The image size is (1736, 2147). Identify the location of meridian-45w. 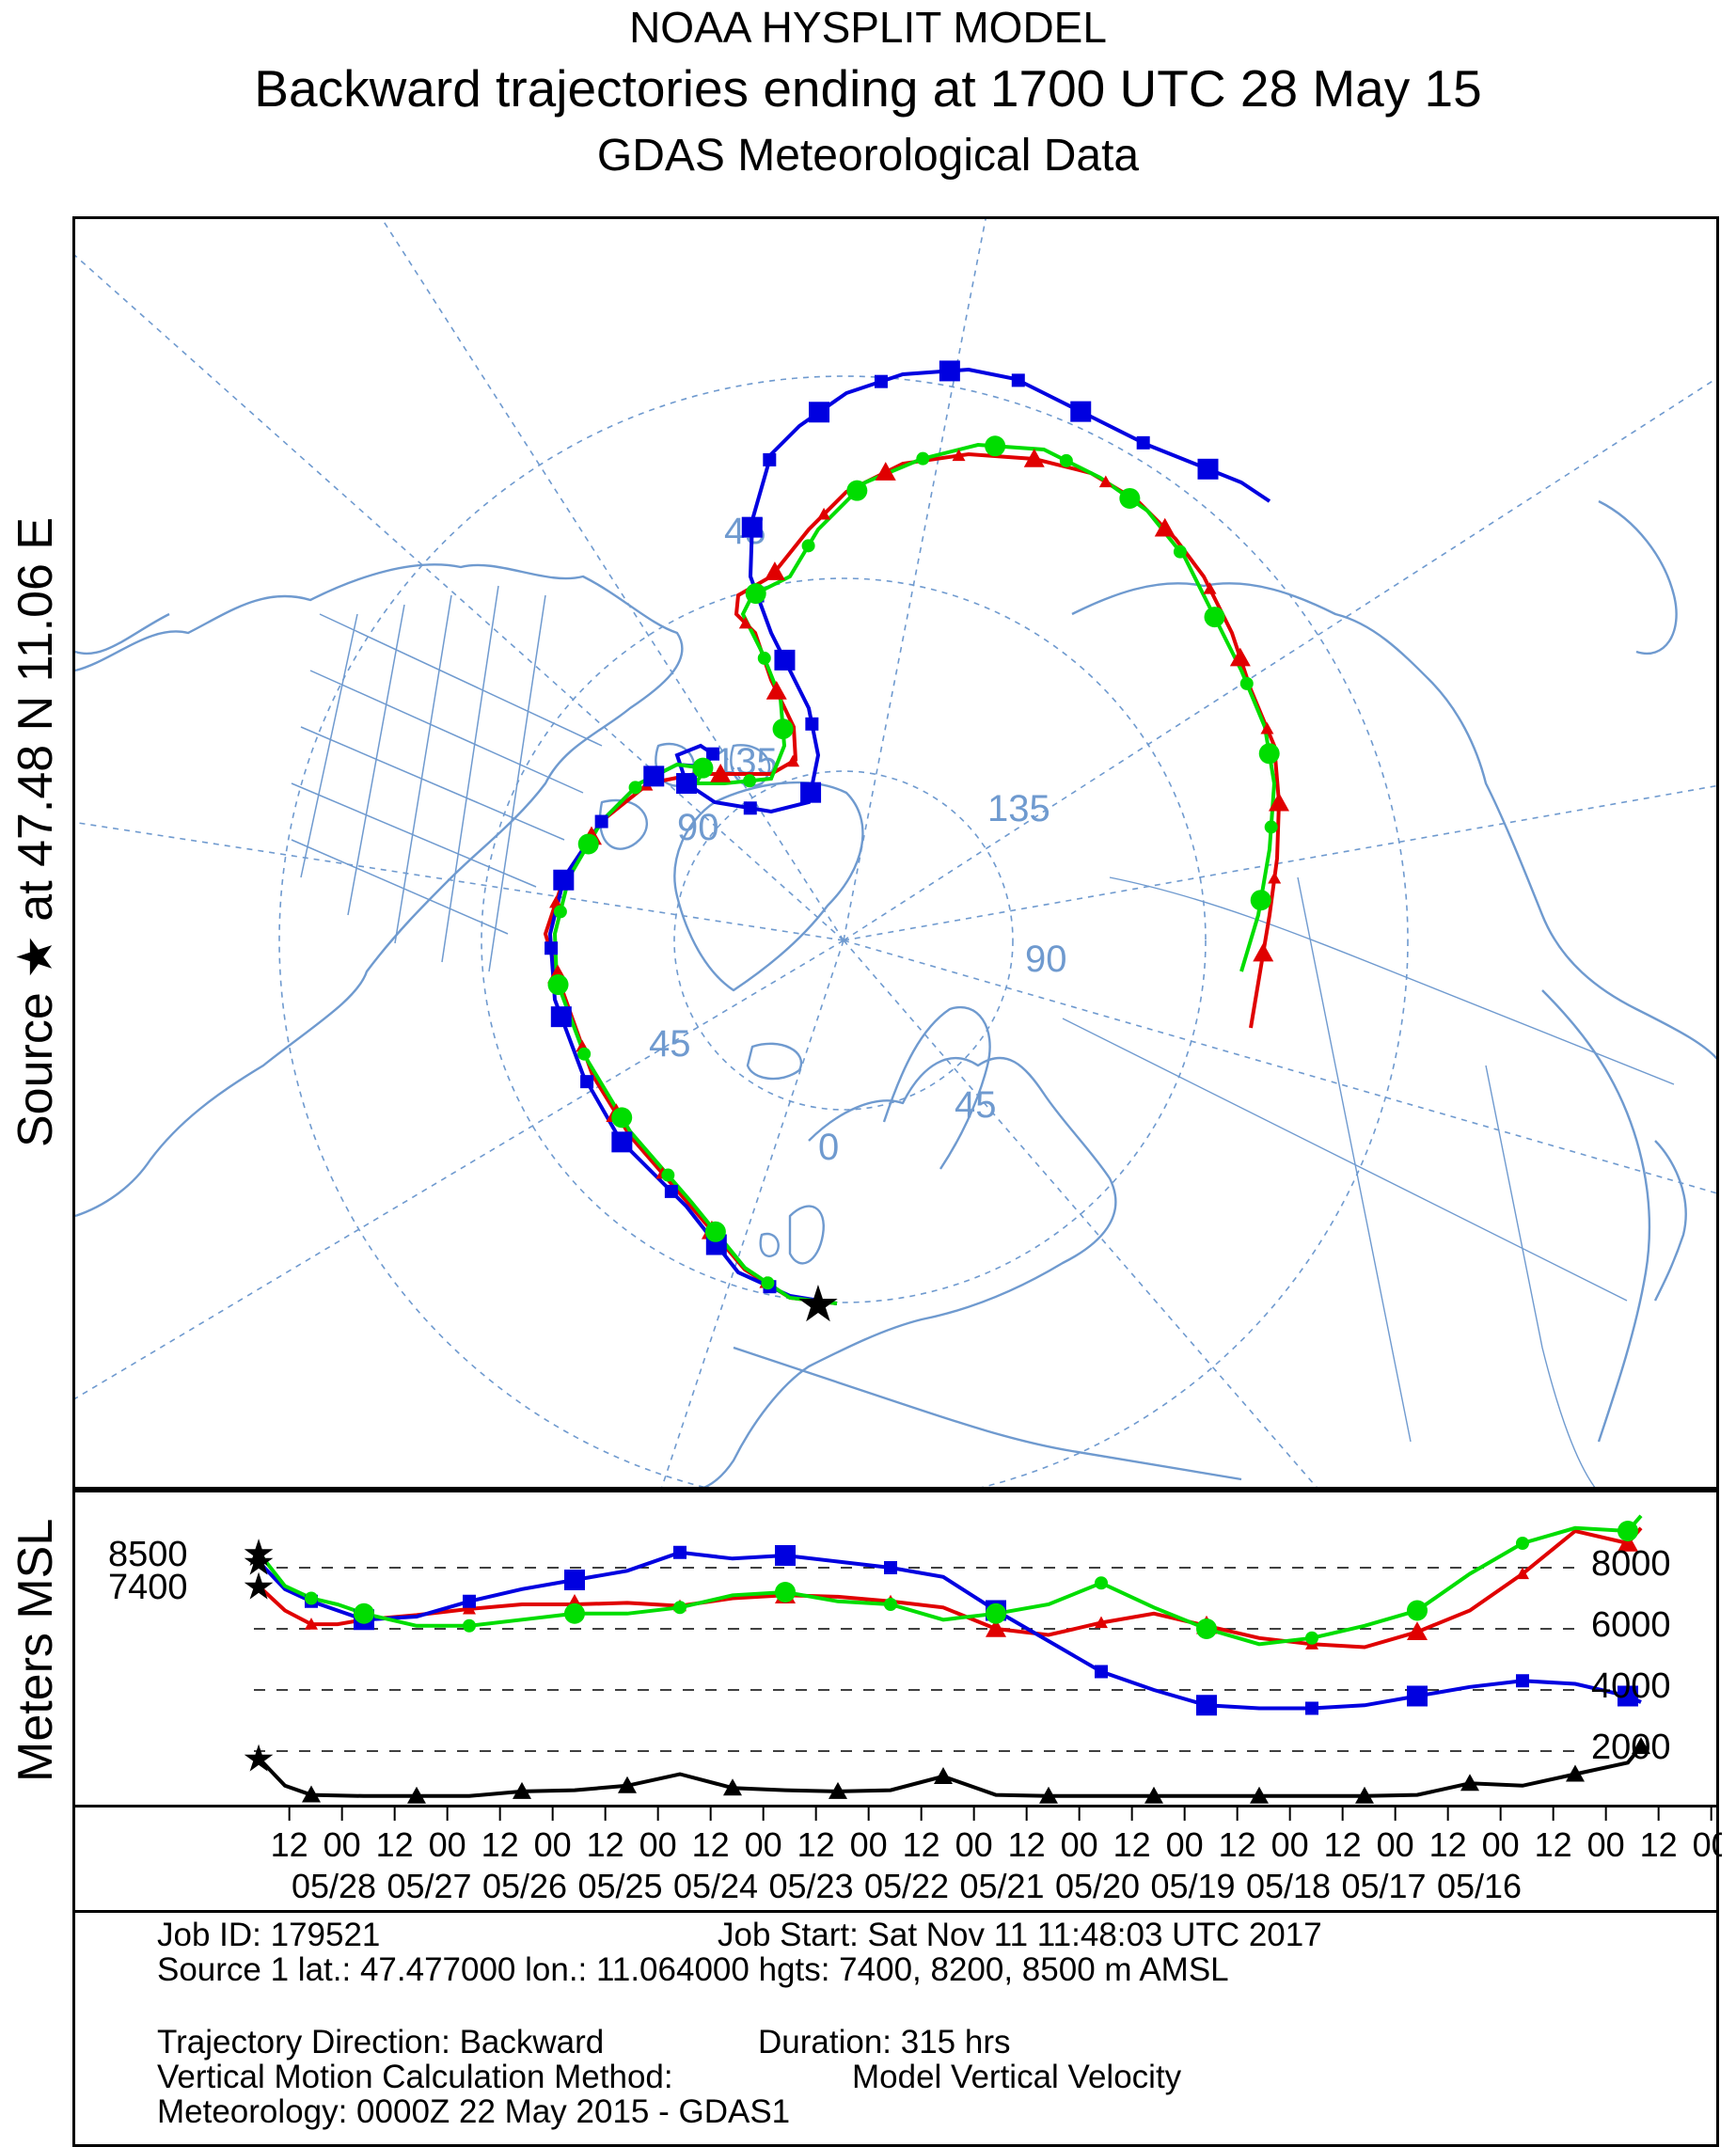
(459, 1169).